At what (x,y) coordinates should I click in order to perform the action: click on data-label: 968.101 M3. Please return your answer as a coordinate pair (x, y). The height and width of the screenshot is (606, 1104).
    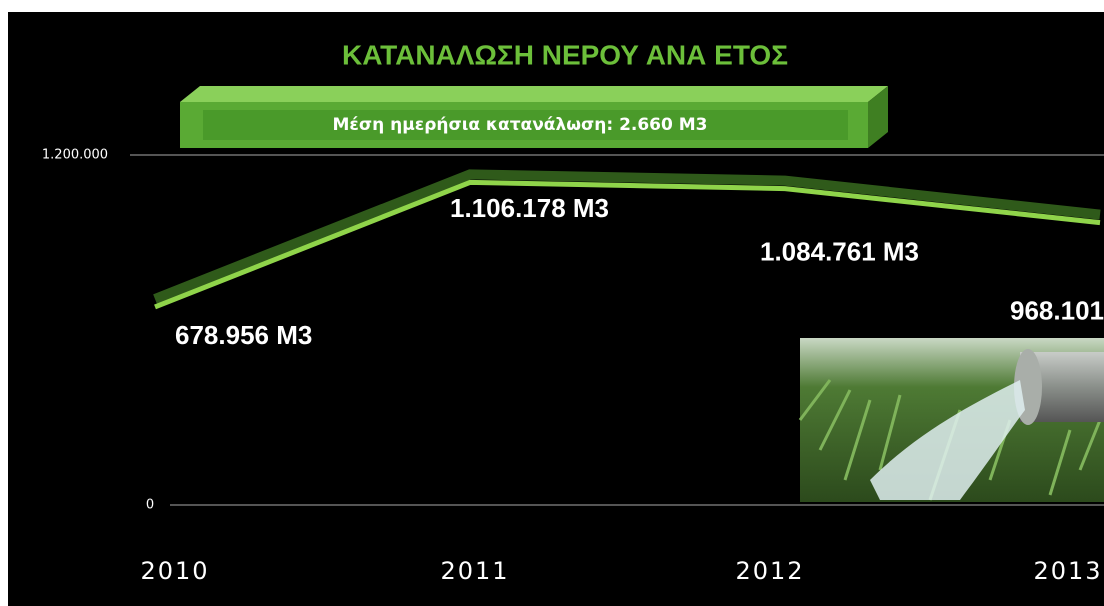
    Looking at the image, I should click on (1057, 311).